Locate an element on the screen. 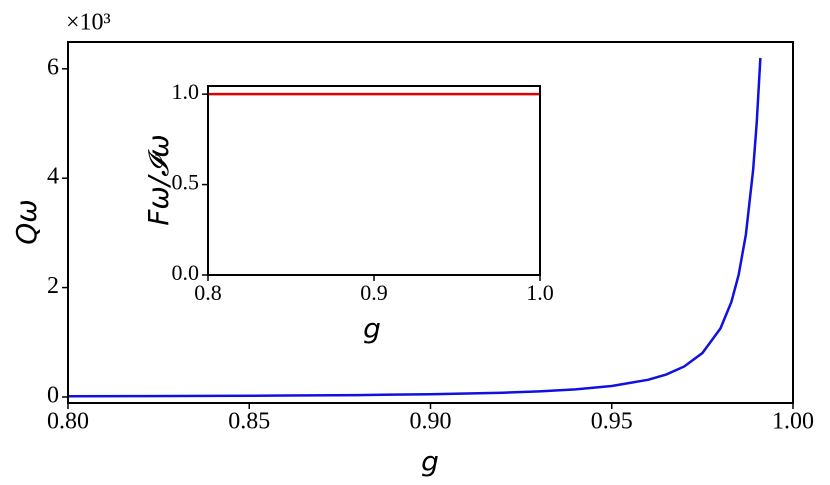  x-tick-label: 0.95 is located at coordinates (612, 422).